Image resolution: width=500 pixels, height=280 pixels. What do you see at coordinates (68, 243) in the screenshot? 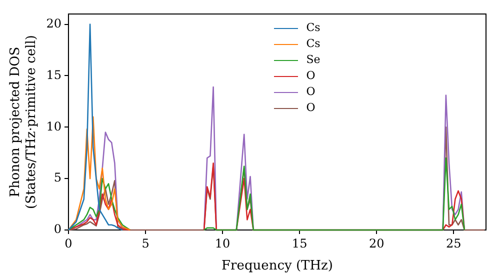
I see `x-tick-label: 0` at bounding box center [68, 243].